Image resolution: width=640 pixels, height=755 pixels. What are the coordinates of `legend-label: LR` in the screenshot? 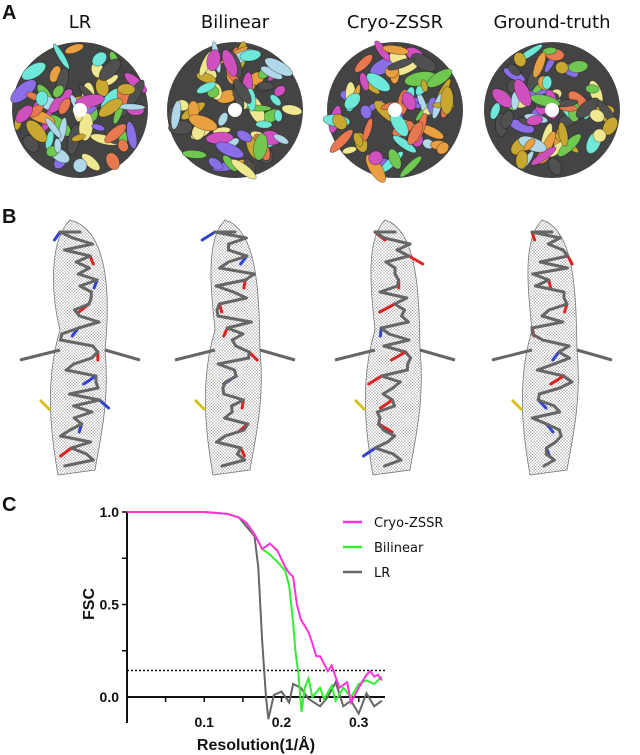 It's located at (382, 573).